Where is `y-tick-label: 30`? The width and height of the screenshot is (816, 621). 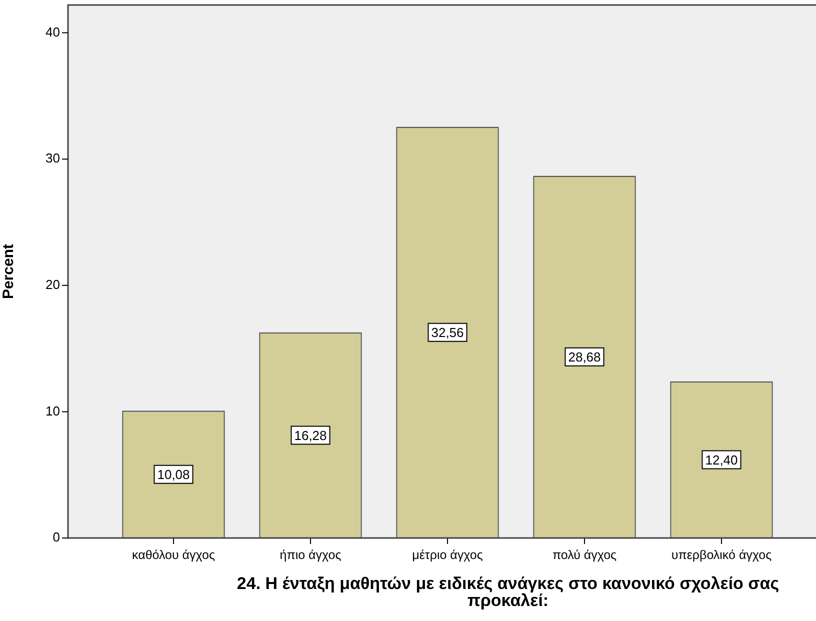
y-tick-label: 30 is located at coordinates (53, 158).